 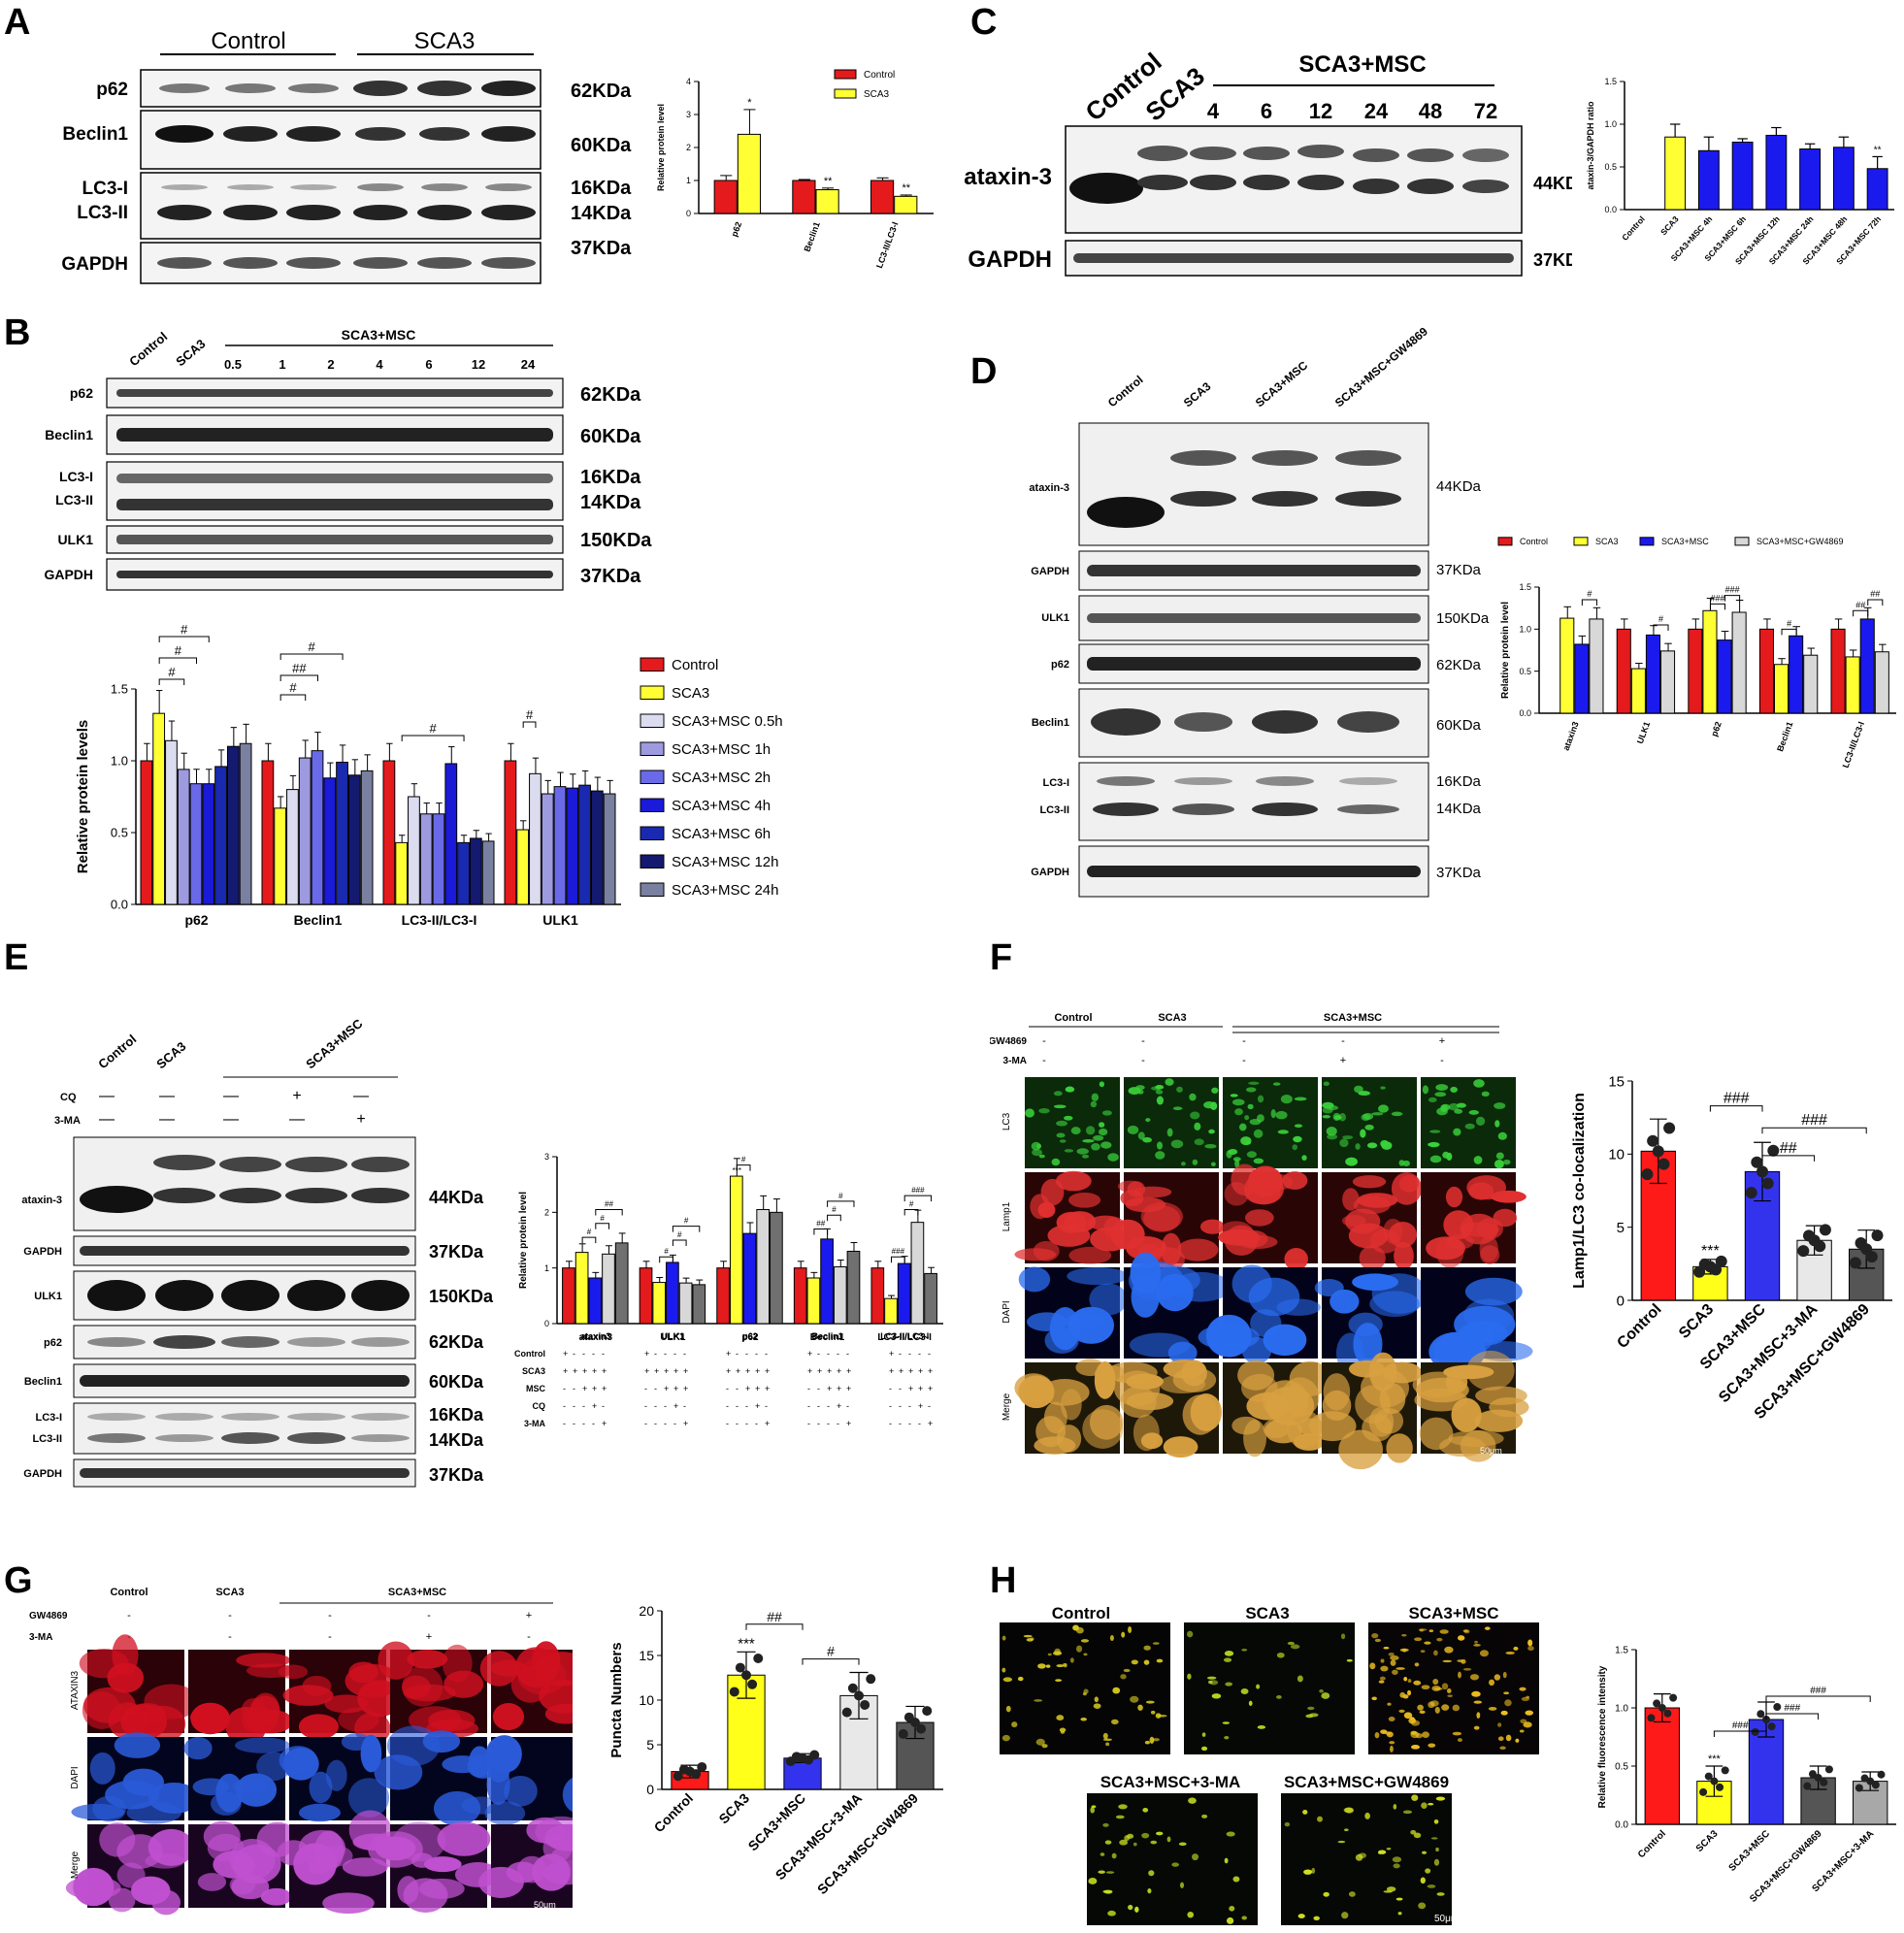 I want to click on x-tick-label: SCA3, so click(x=1696, y=1321).